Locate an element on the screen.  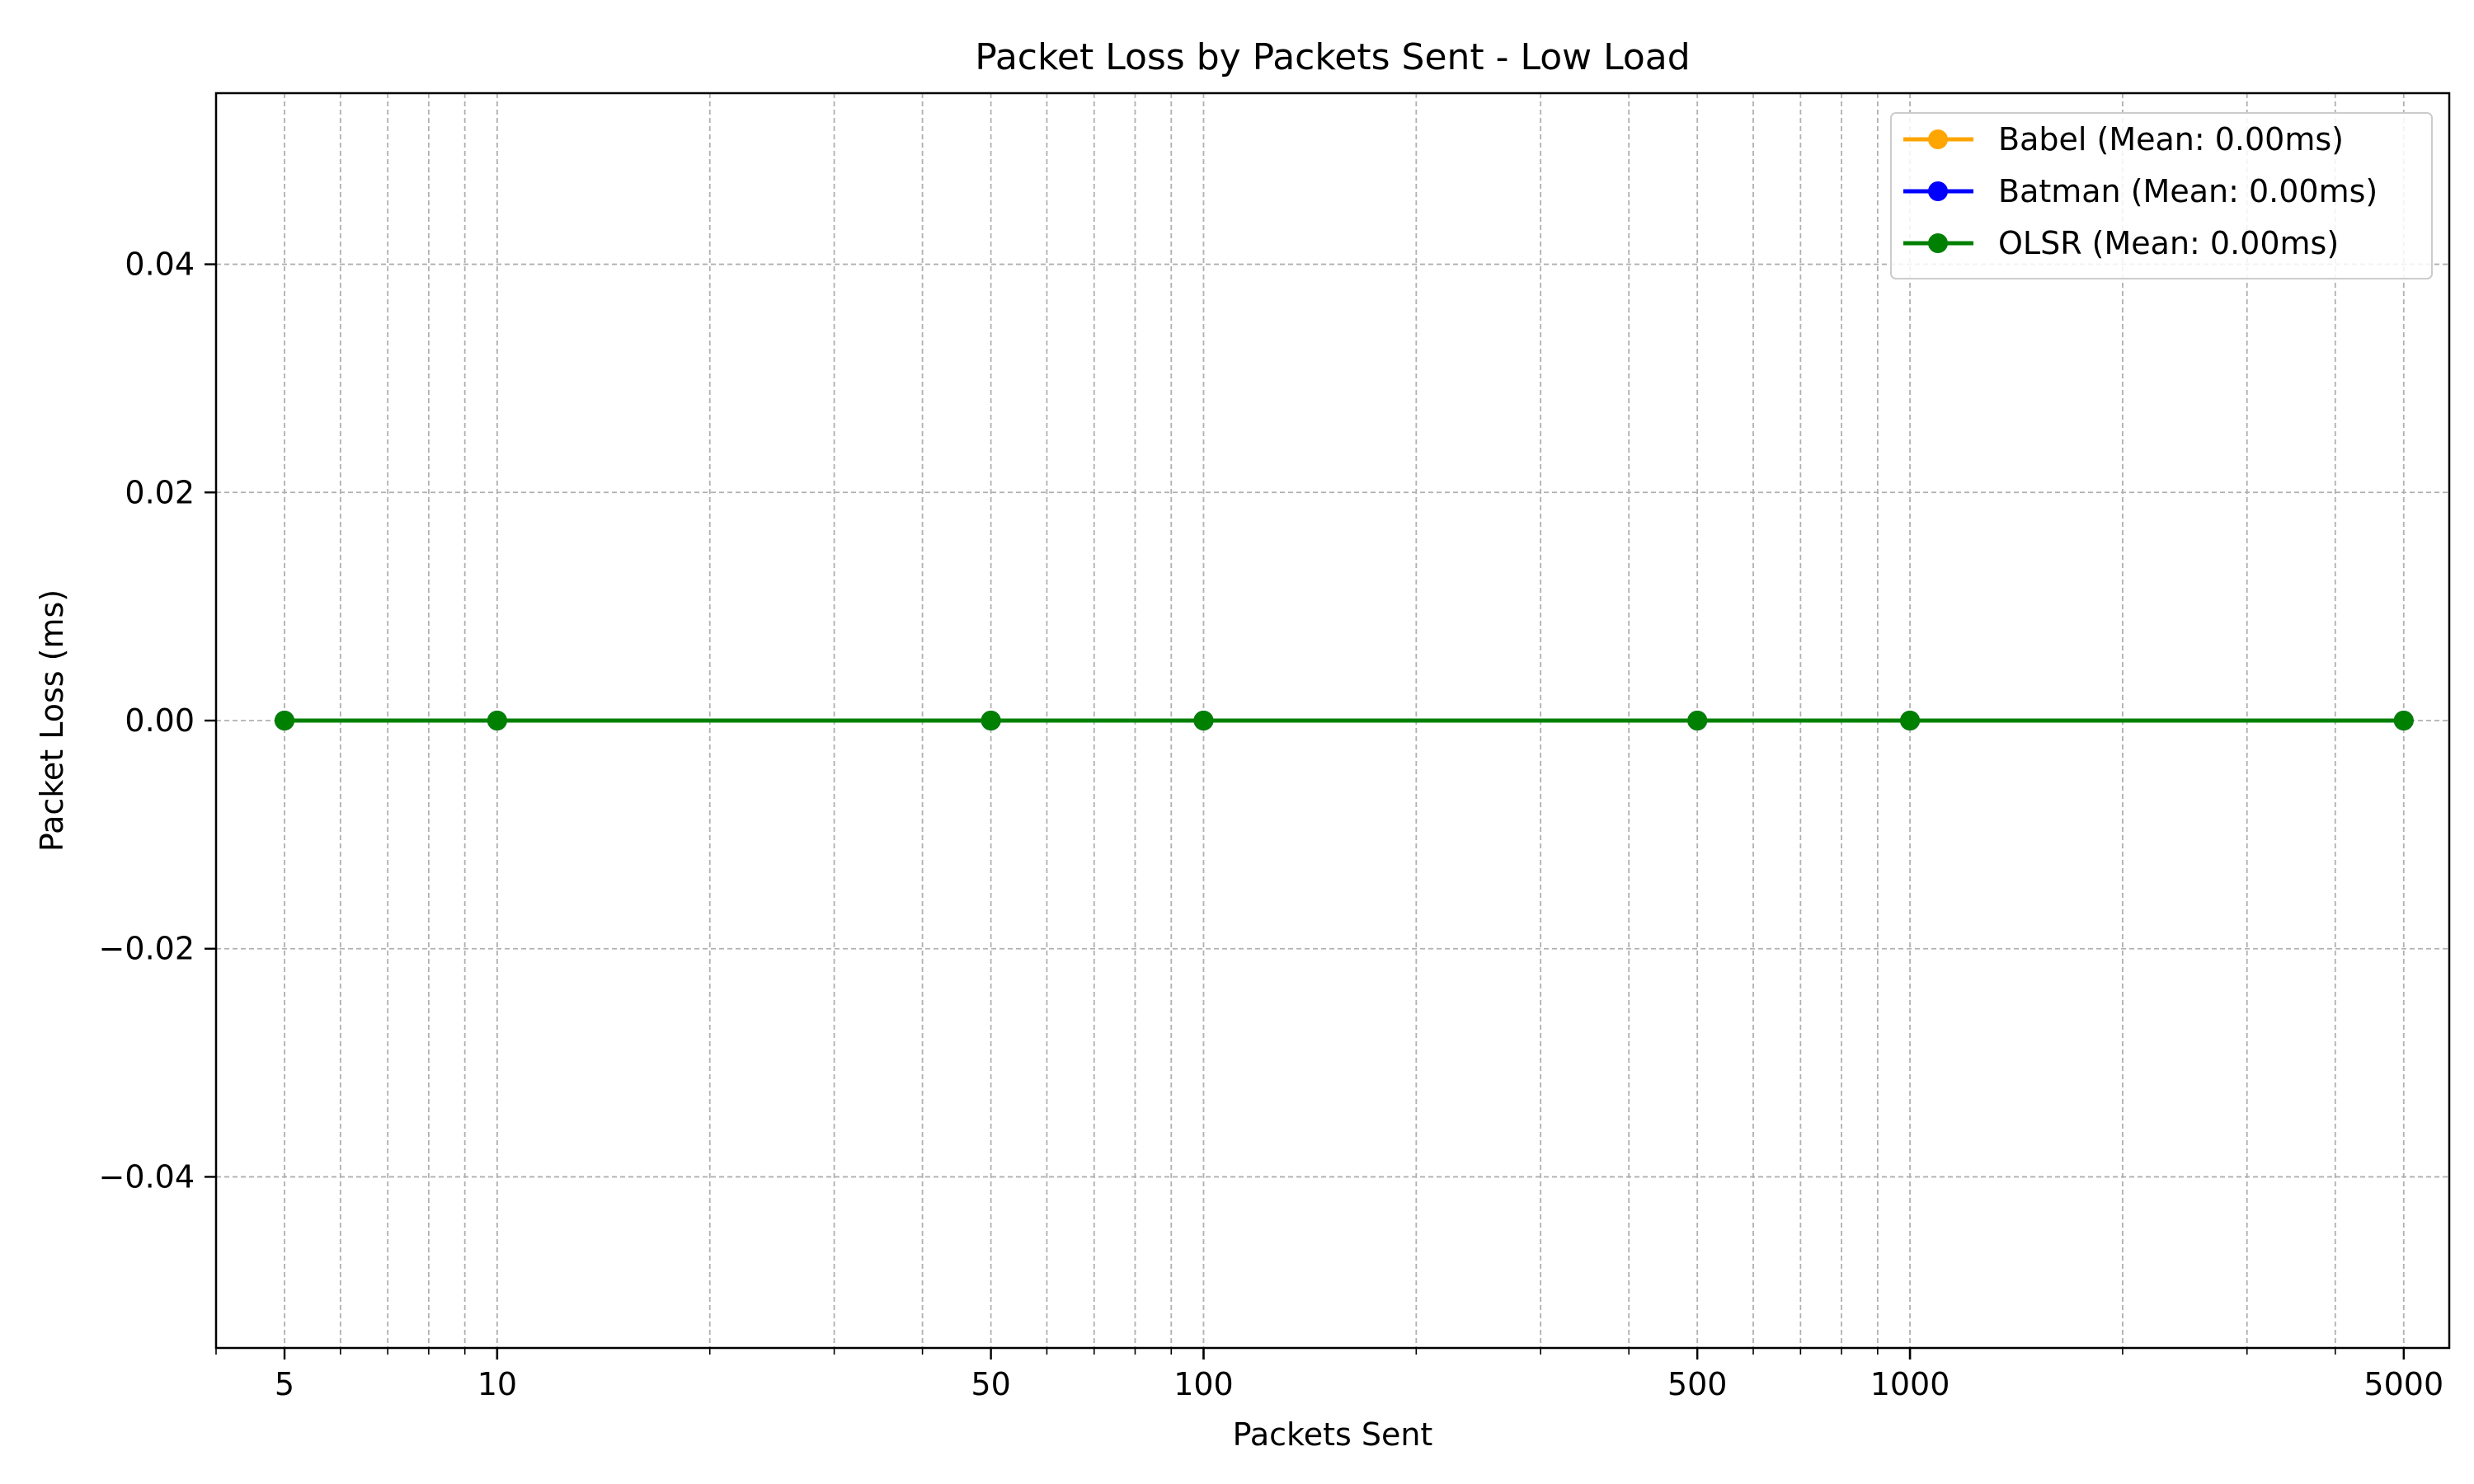
y-tick-label: 0.04 is located at coordinates (160, 265).